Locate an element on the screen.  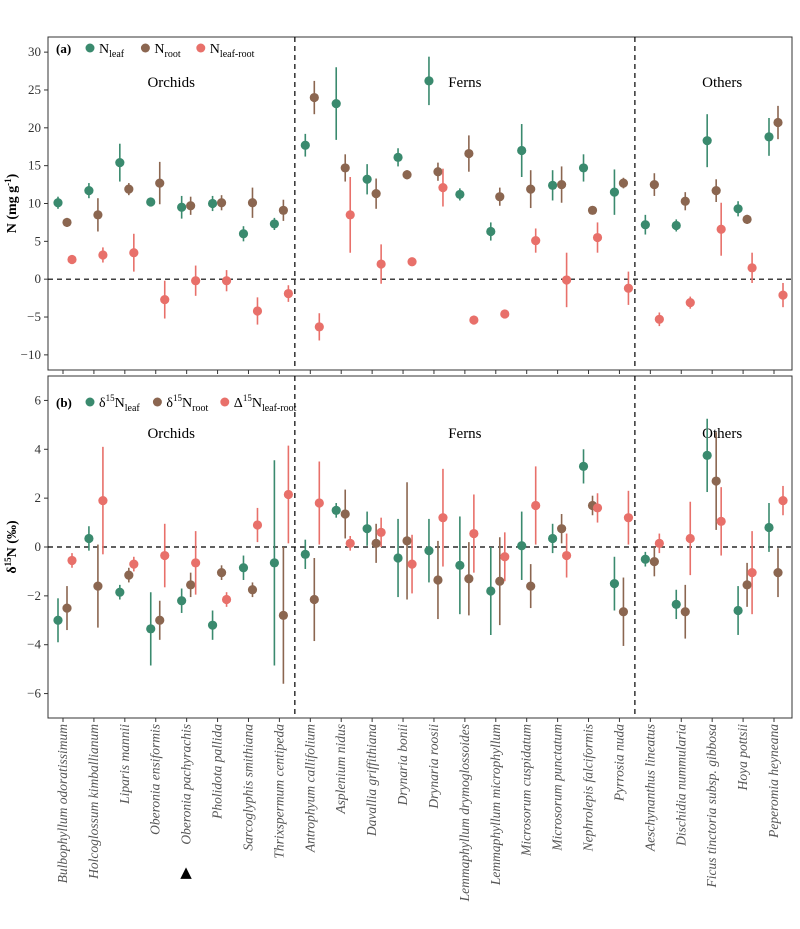
y-tick-label: 0 is located at coordinates (38, 278).